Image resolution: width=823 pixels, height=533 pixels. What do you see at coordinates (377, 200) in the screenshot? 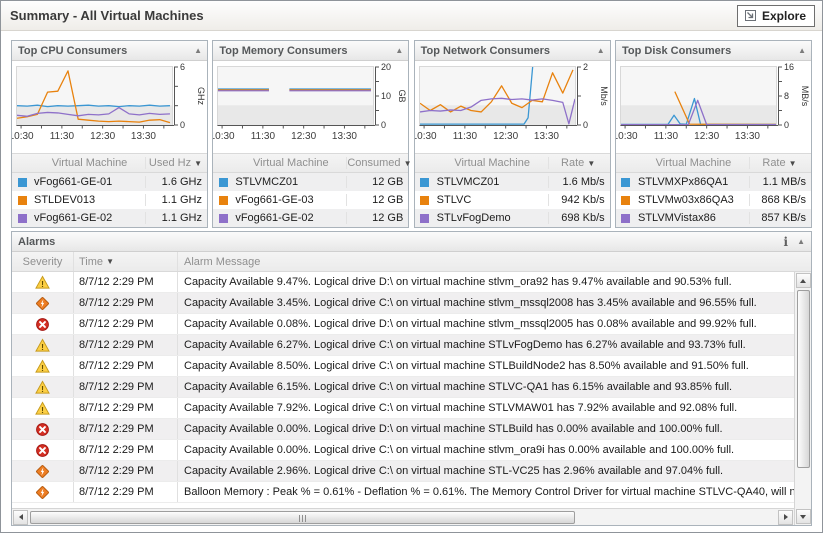
I see `vm-metric-value: 12 GB` at bounding box center [377, 200].